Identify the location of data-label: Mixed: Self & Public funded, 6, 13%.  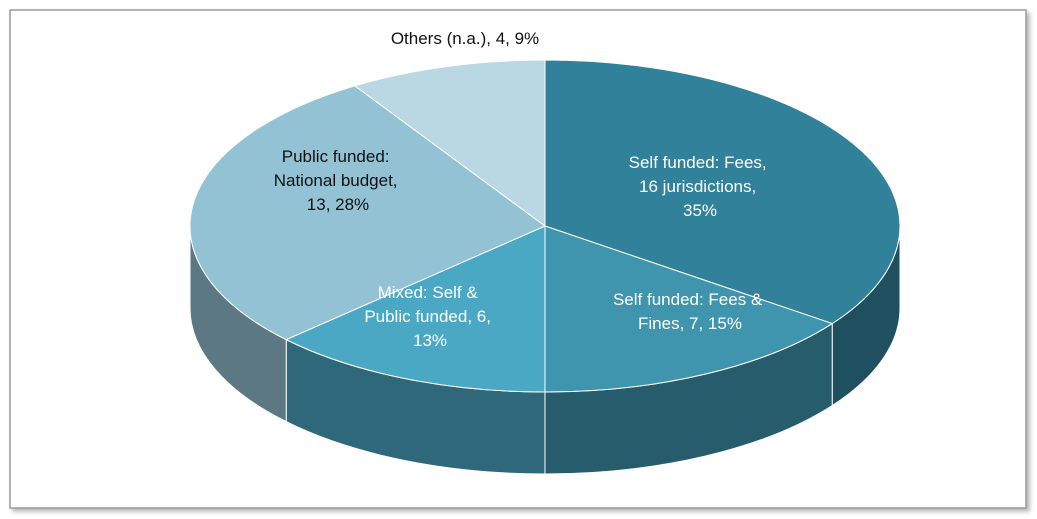
(429, 316).